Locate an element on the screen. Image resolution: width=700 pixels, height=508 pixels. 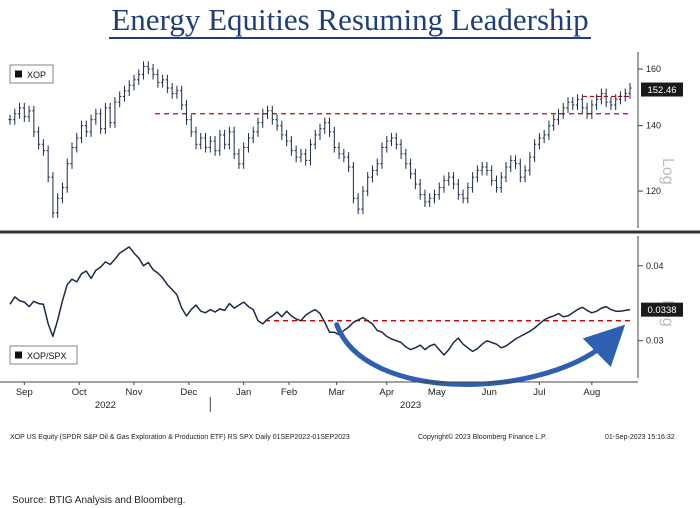
footer-copyright: Copyright© 2023 Bloomberg Finance L.P. is located at coordinates (482, 437).